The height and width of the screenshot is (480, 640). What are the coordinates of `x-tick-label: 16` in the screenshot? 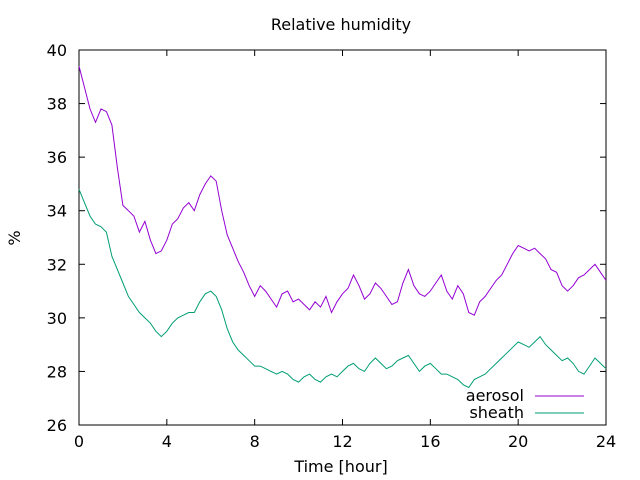 It's located at (430, 441).